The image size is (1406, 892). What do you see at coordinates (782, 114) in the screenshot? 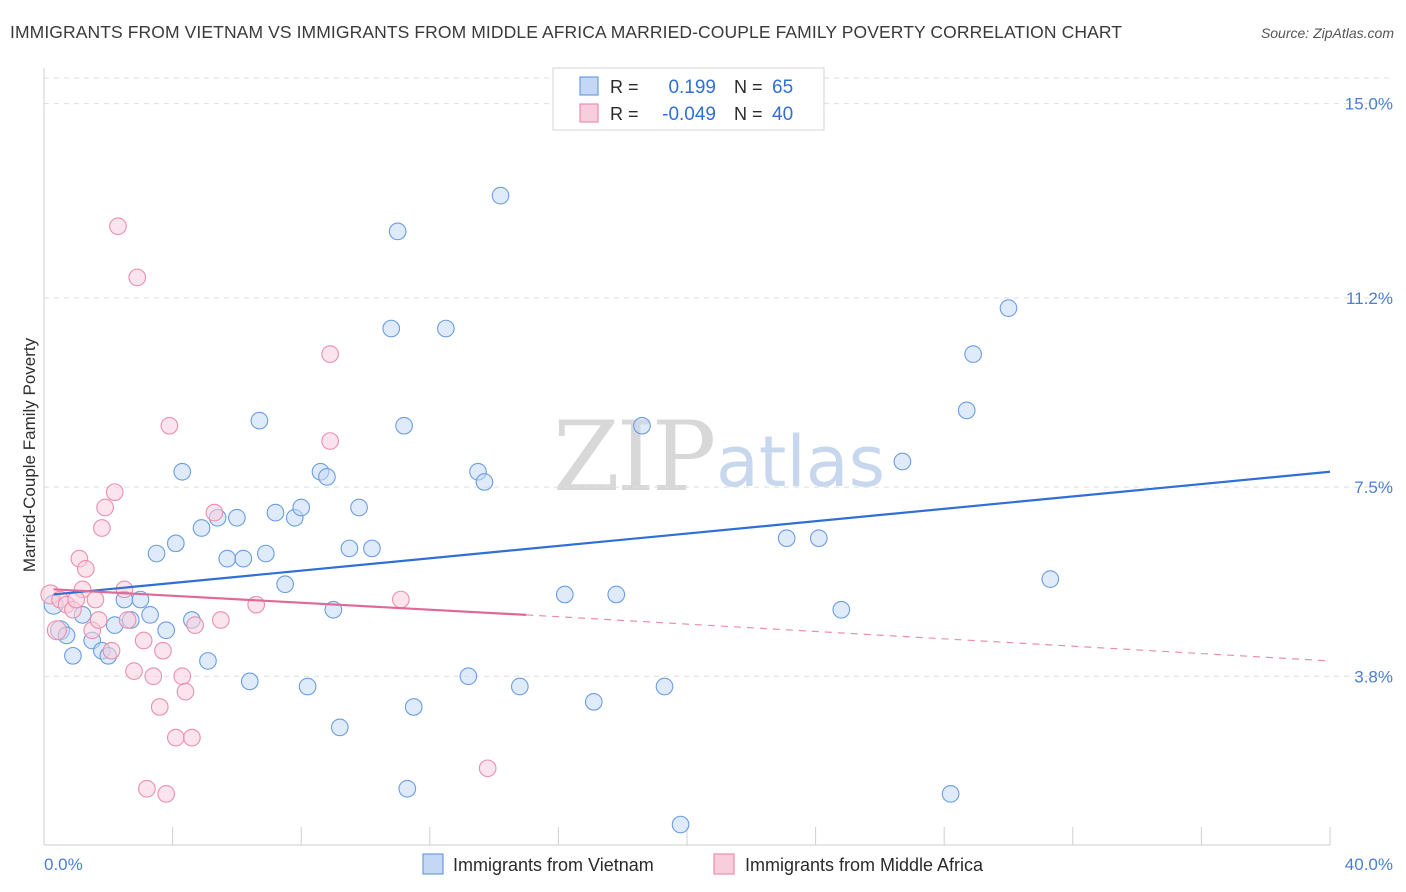
I see `legend-n-value-2: 40` at bounding box center [782, 114].